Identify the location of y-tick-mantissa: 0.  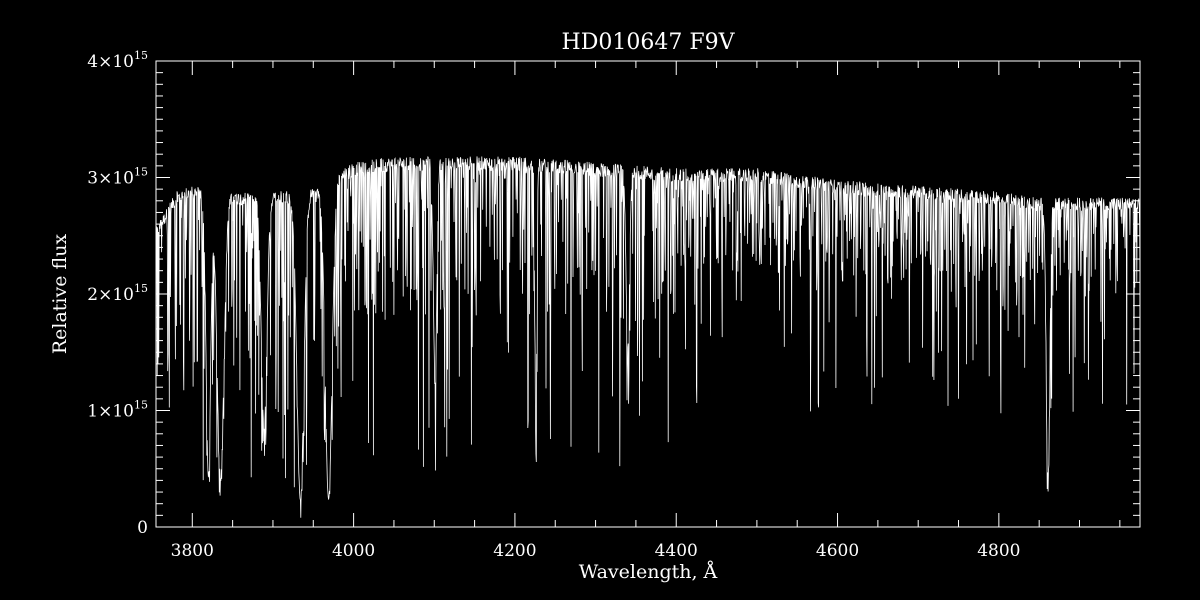
(142, 528).